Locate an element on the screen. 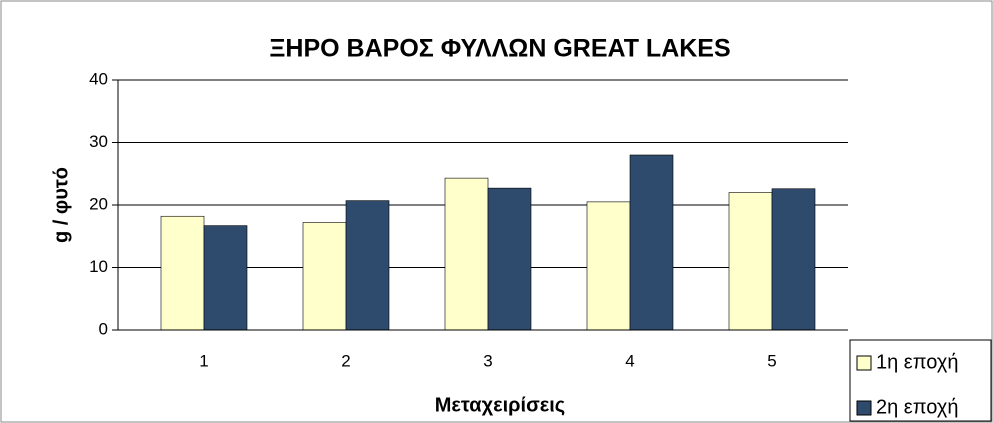  y-axis-label: g / φυτό is located at coordinates (61, 205).